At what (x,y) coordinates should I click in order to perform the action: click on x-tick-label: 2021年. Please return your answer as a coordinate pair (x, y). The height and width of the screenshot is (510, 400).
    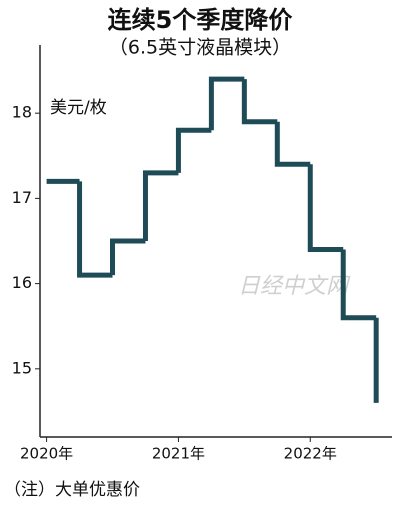
    Looking at the image, I should click on (178, 454).